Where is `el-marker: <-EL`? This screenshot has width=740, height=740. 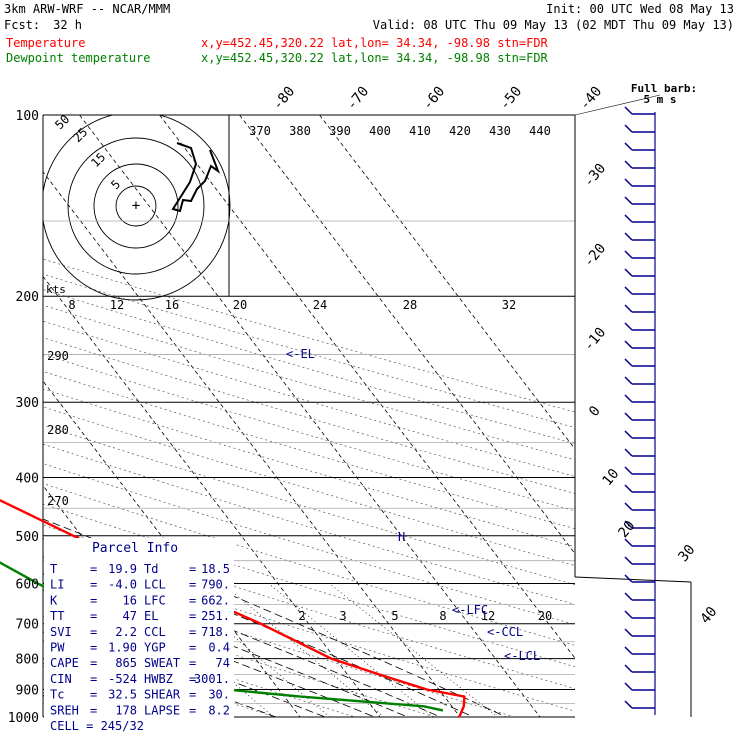 el-marker: <-EL is located at coordinates (300, 354).